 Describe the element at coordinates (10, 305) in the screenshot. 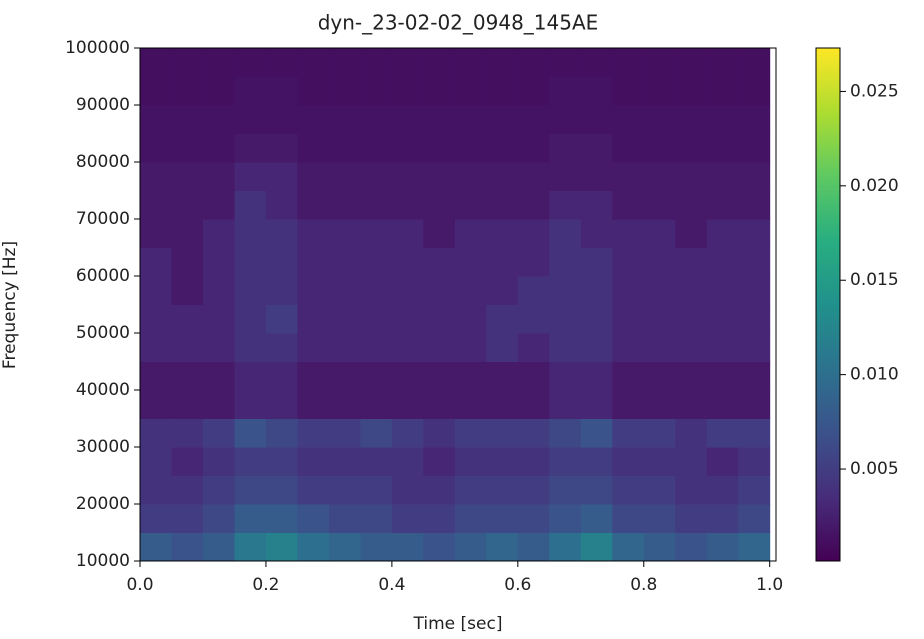

I see `y-axis-label: Frequency [Hz]` at that location.